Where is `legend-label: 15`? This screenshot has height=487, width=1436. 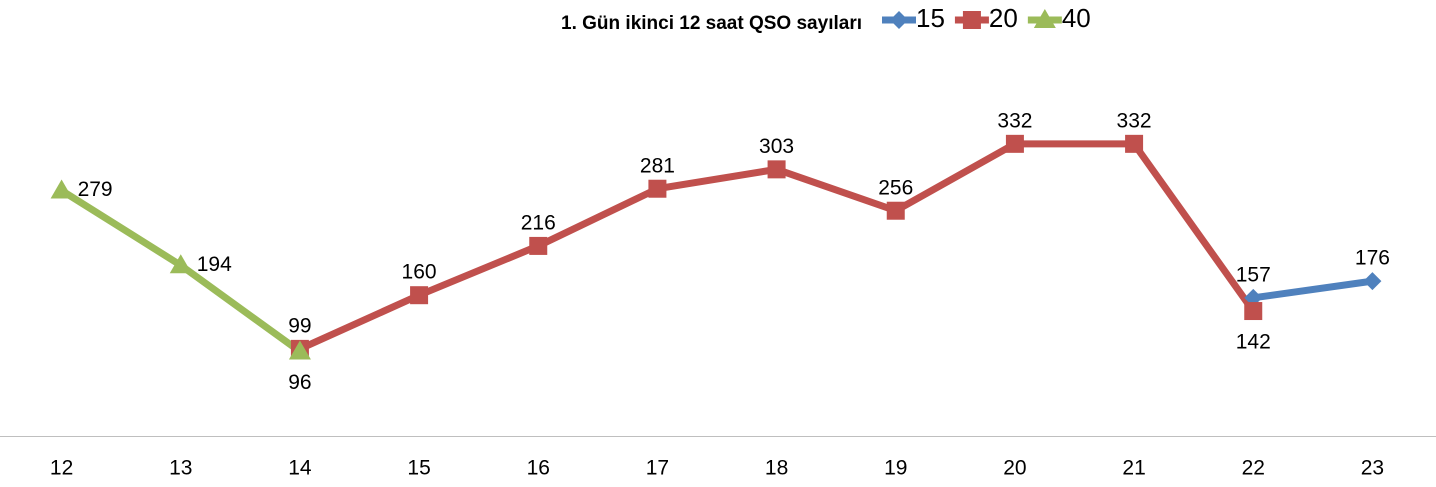
legend-label: 15 is located at coordinates (930, 18).